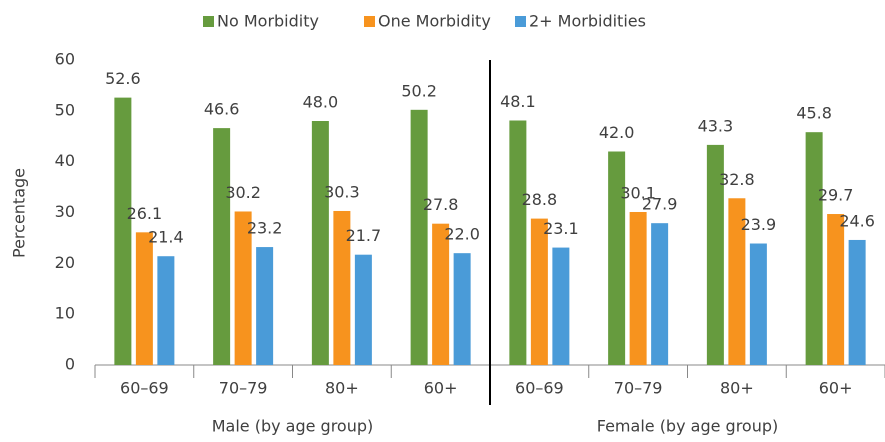  I want to click on legend-label: 2+ Morbidities, so click(587, 21).